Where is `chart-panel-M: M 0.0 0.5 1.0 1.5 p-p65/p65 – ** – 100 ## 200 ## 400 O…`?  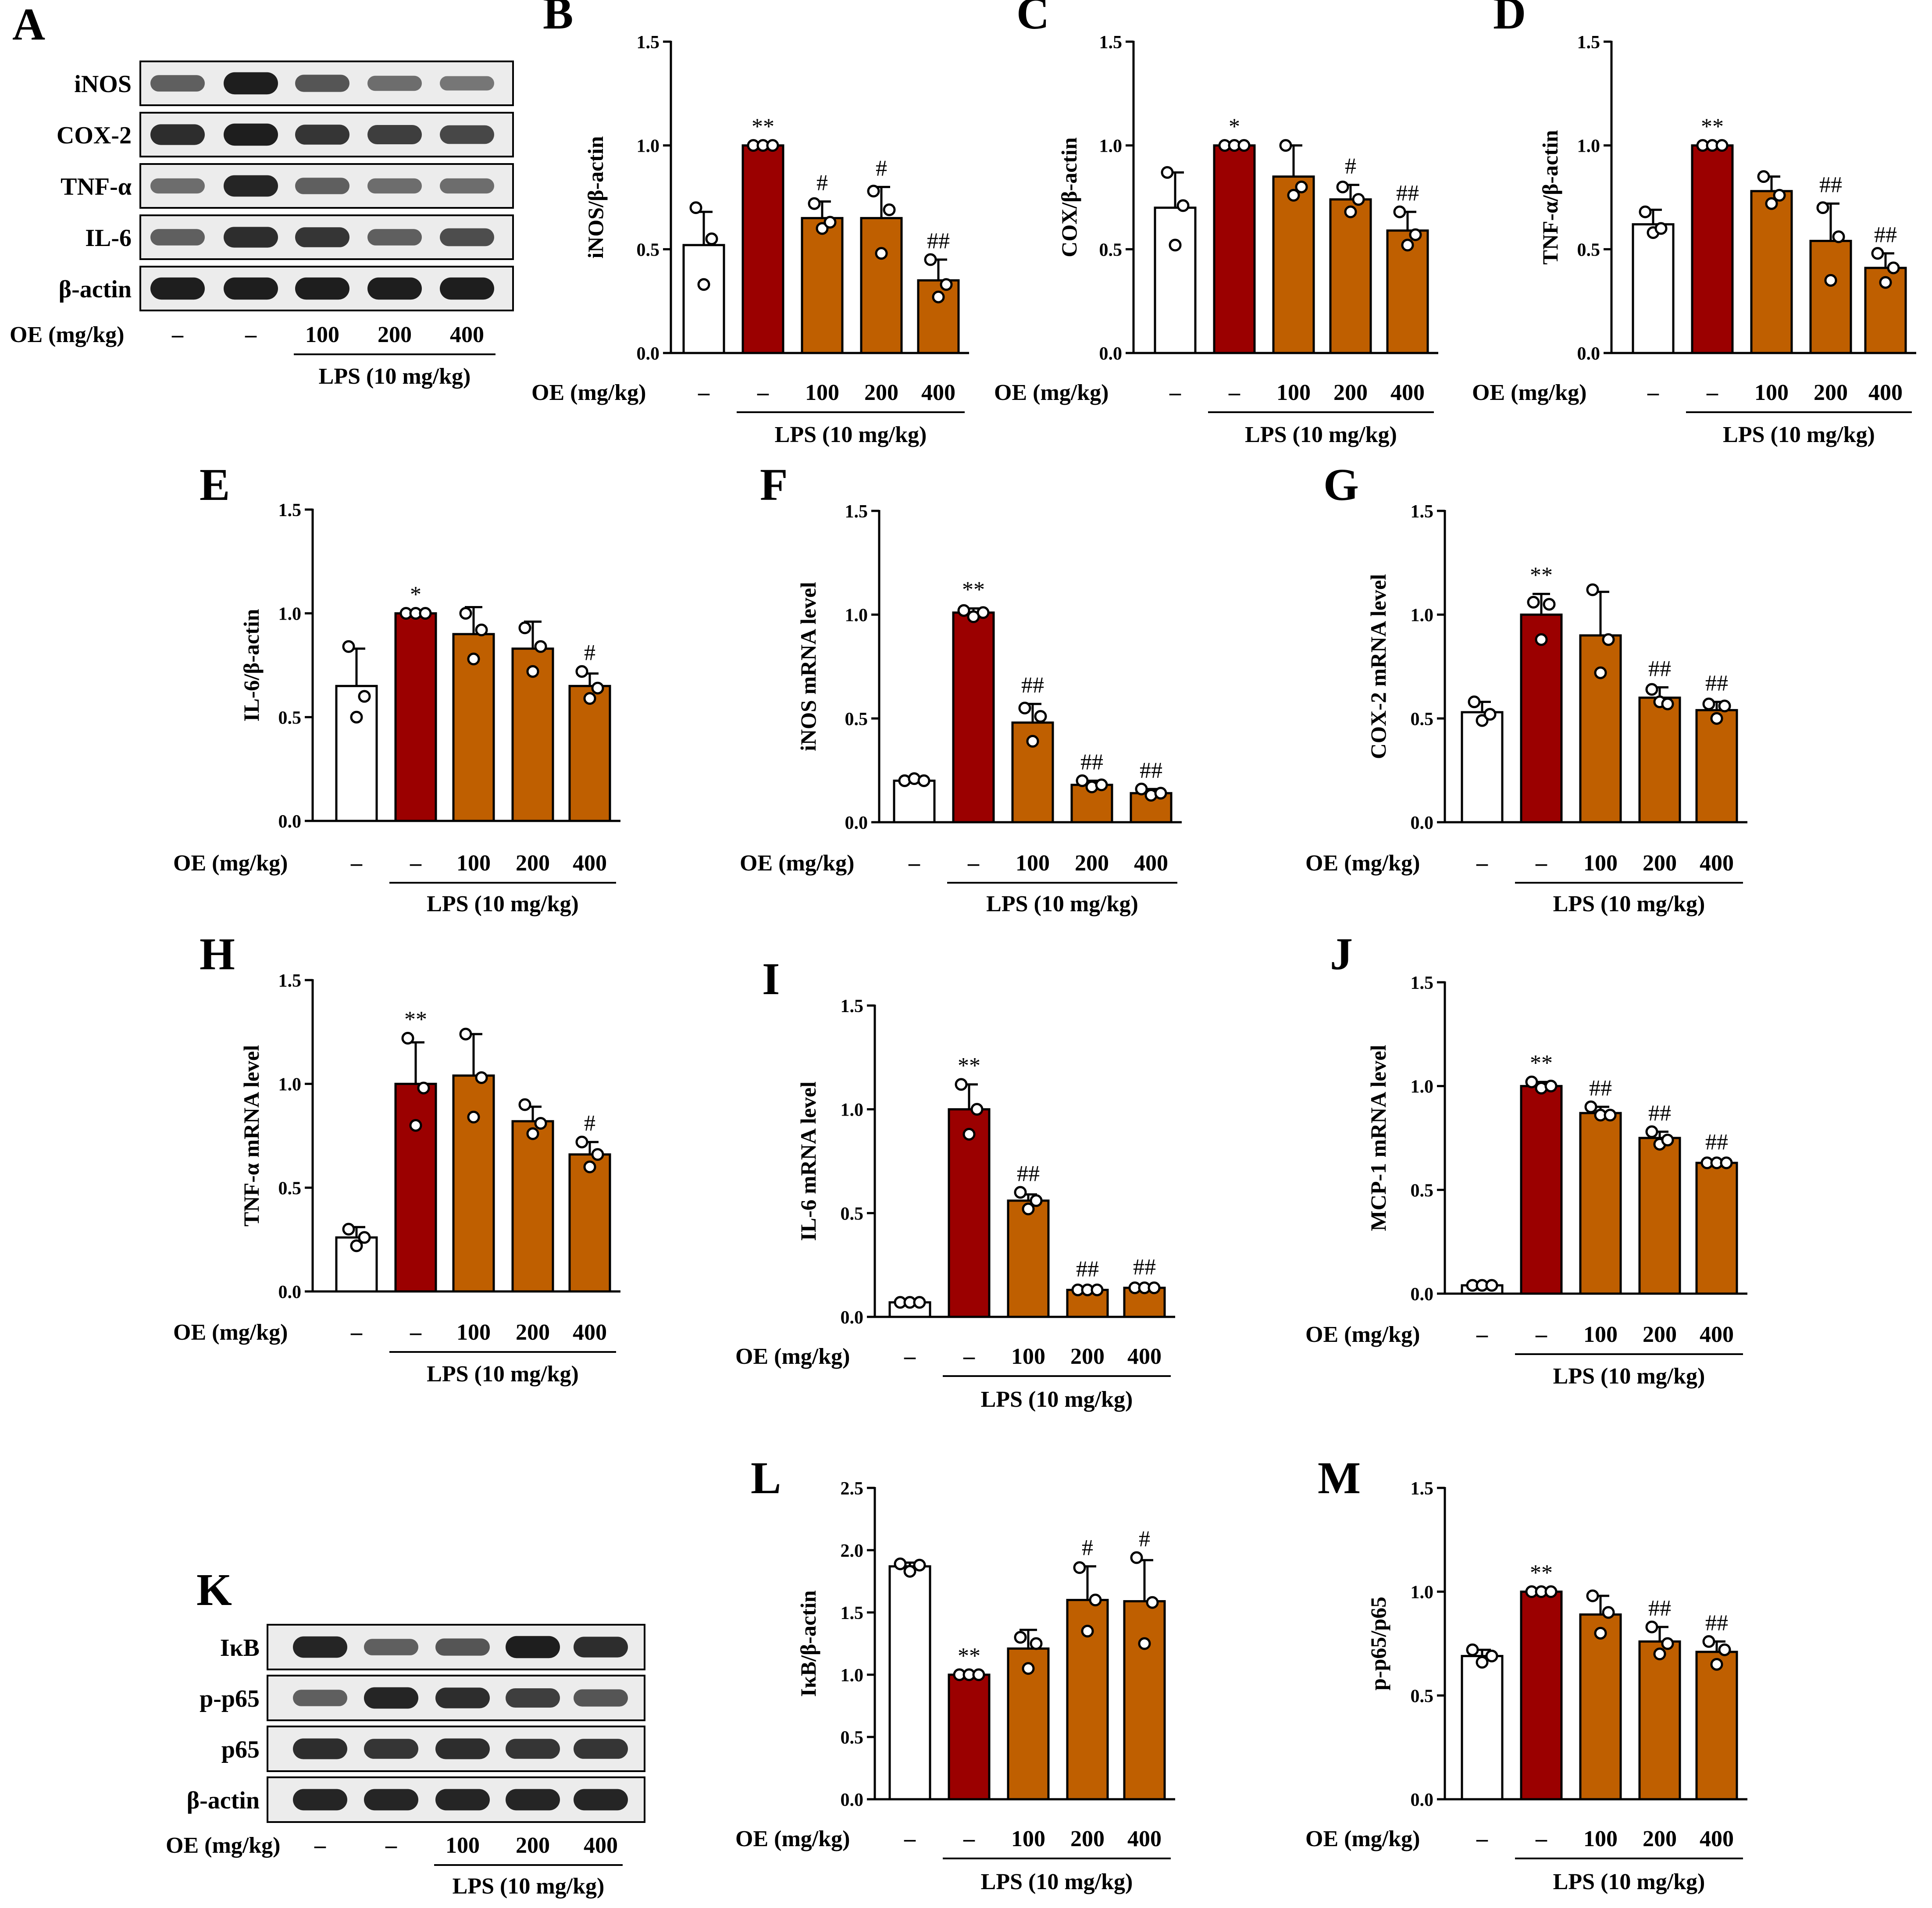 chart-panel-M: M 0.0 0.5 1.0 1.5 p-p65/p65 – ** – 100 ## 200 ## 400 O… is located at coordinates (1526, 1673).